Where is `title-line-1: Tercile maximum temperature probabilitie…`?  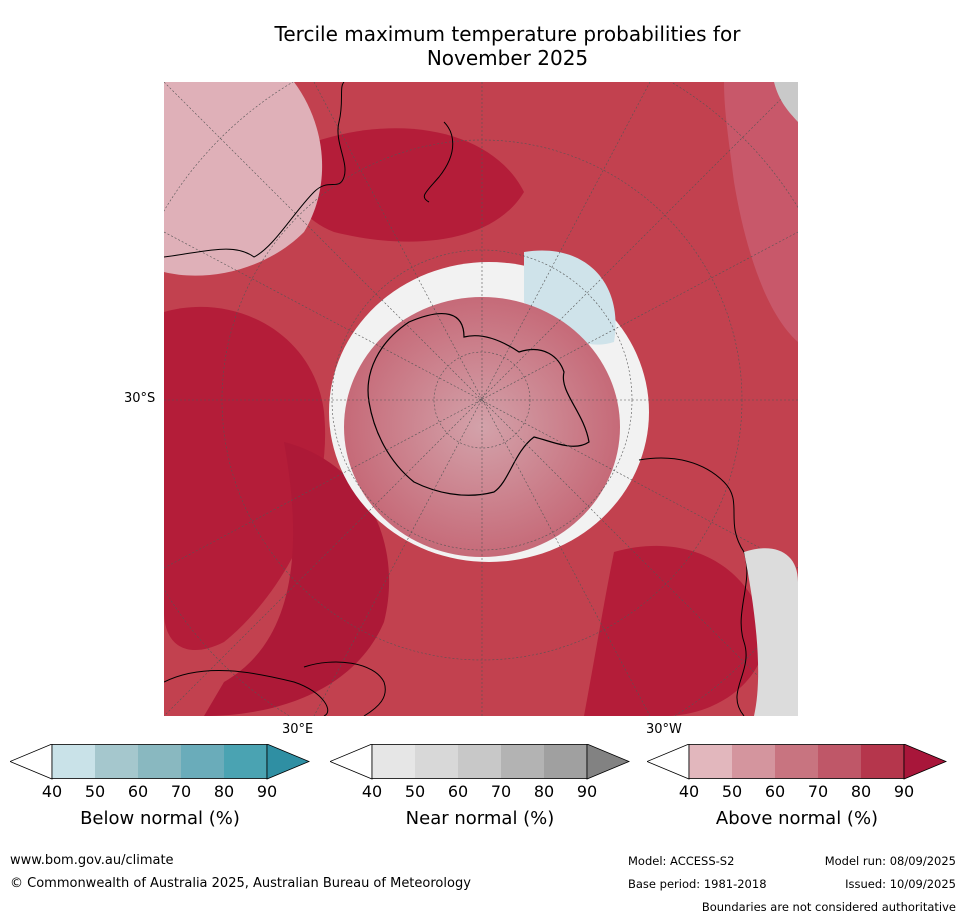
title-line-1: Tercile maximum temperature probabilitie… is located at coordinates (507, 34).